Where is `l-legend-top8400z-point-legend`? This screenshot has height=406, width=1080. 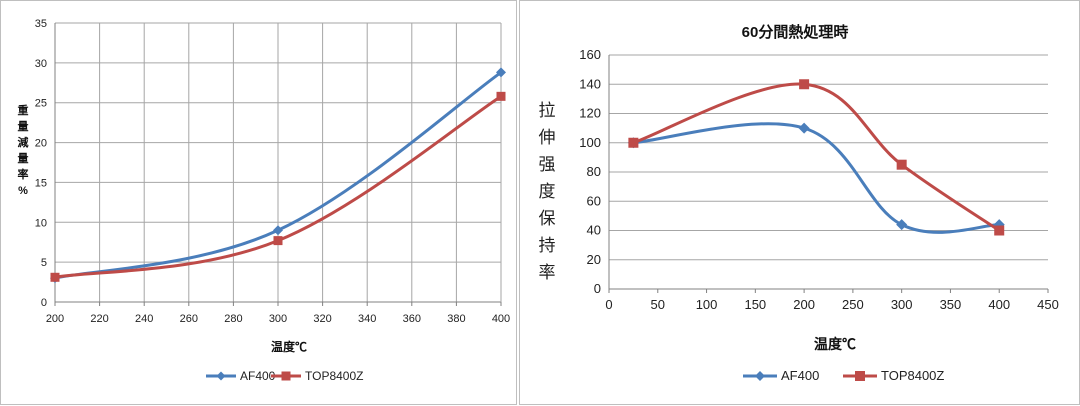
l-legend-top8400z-point-legend is located at coordinates (286, 376).